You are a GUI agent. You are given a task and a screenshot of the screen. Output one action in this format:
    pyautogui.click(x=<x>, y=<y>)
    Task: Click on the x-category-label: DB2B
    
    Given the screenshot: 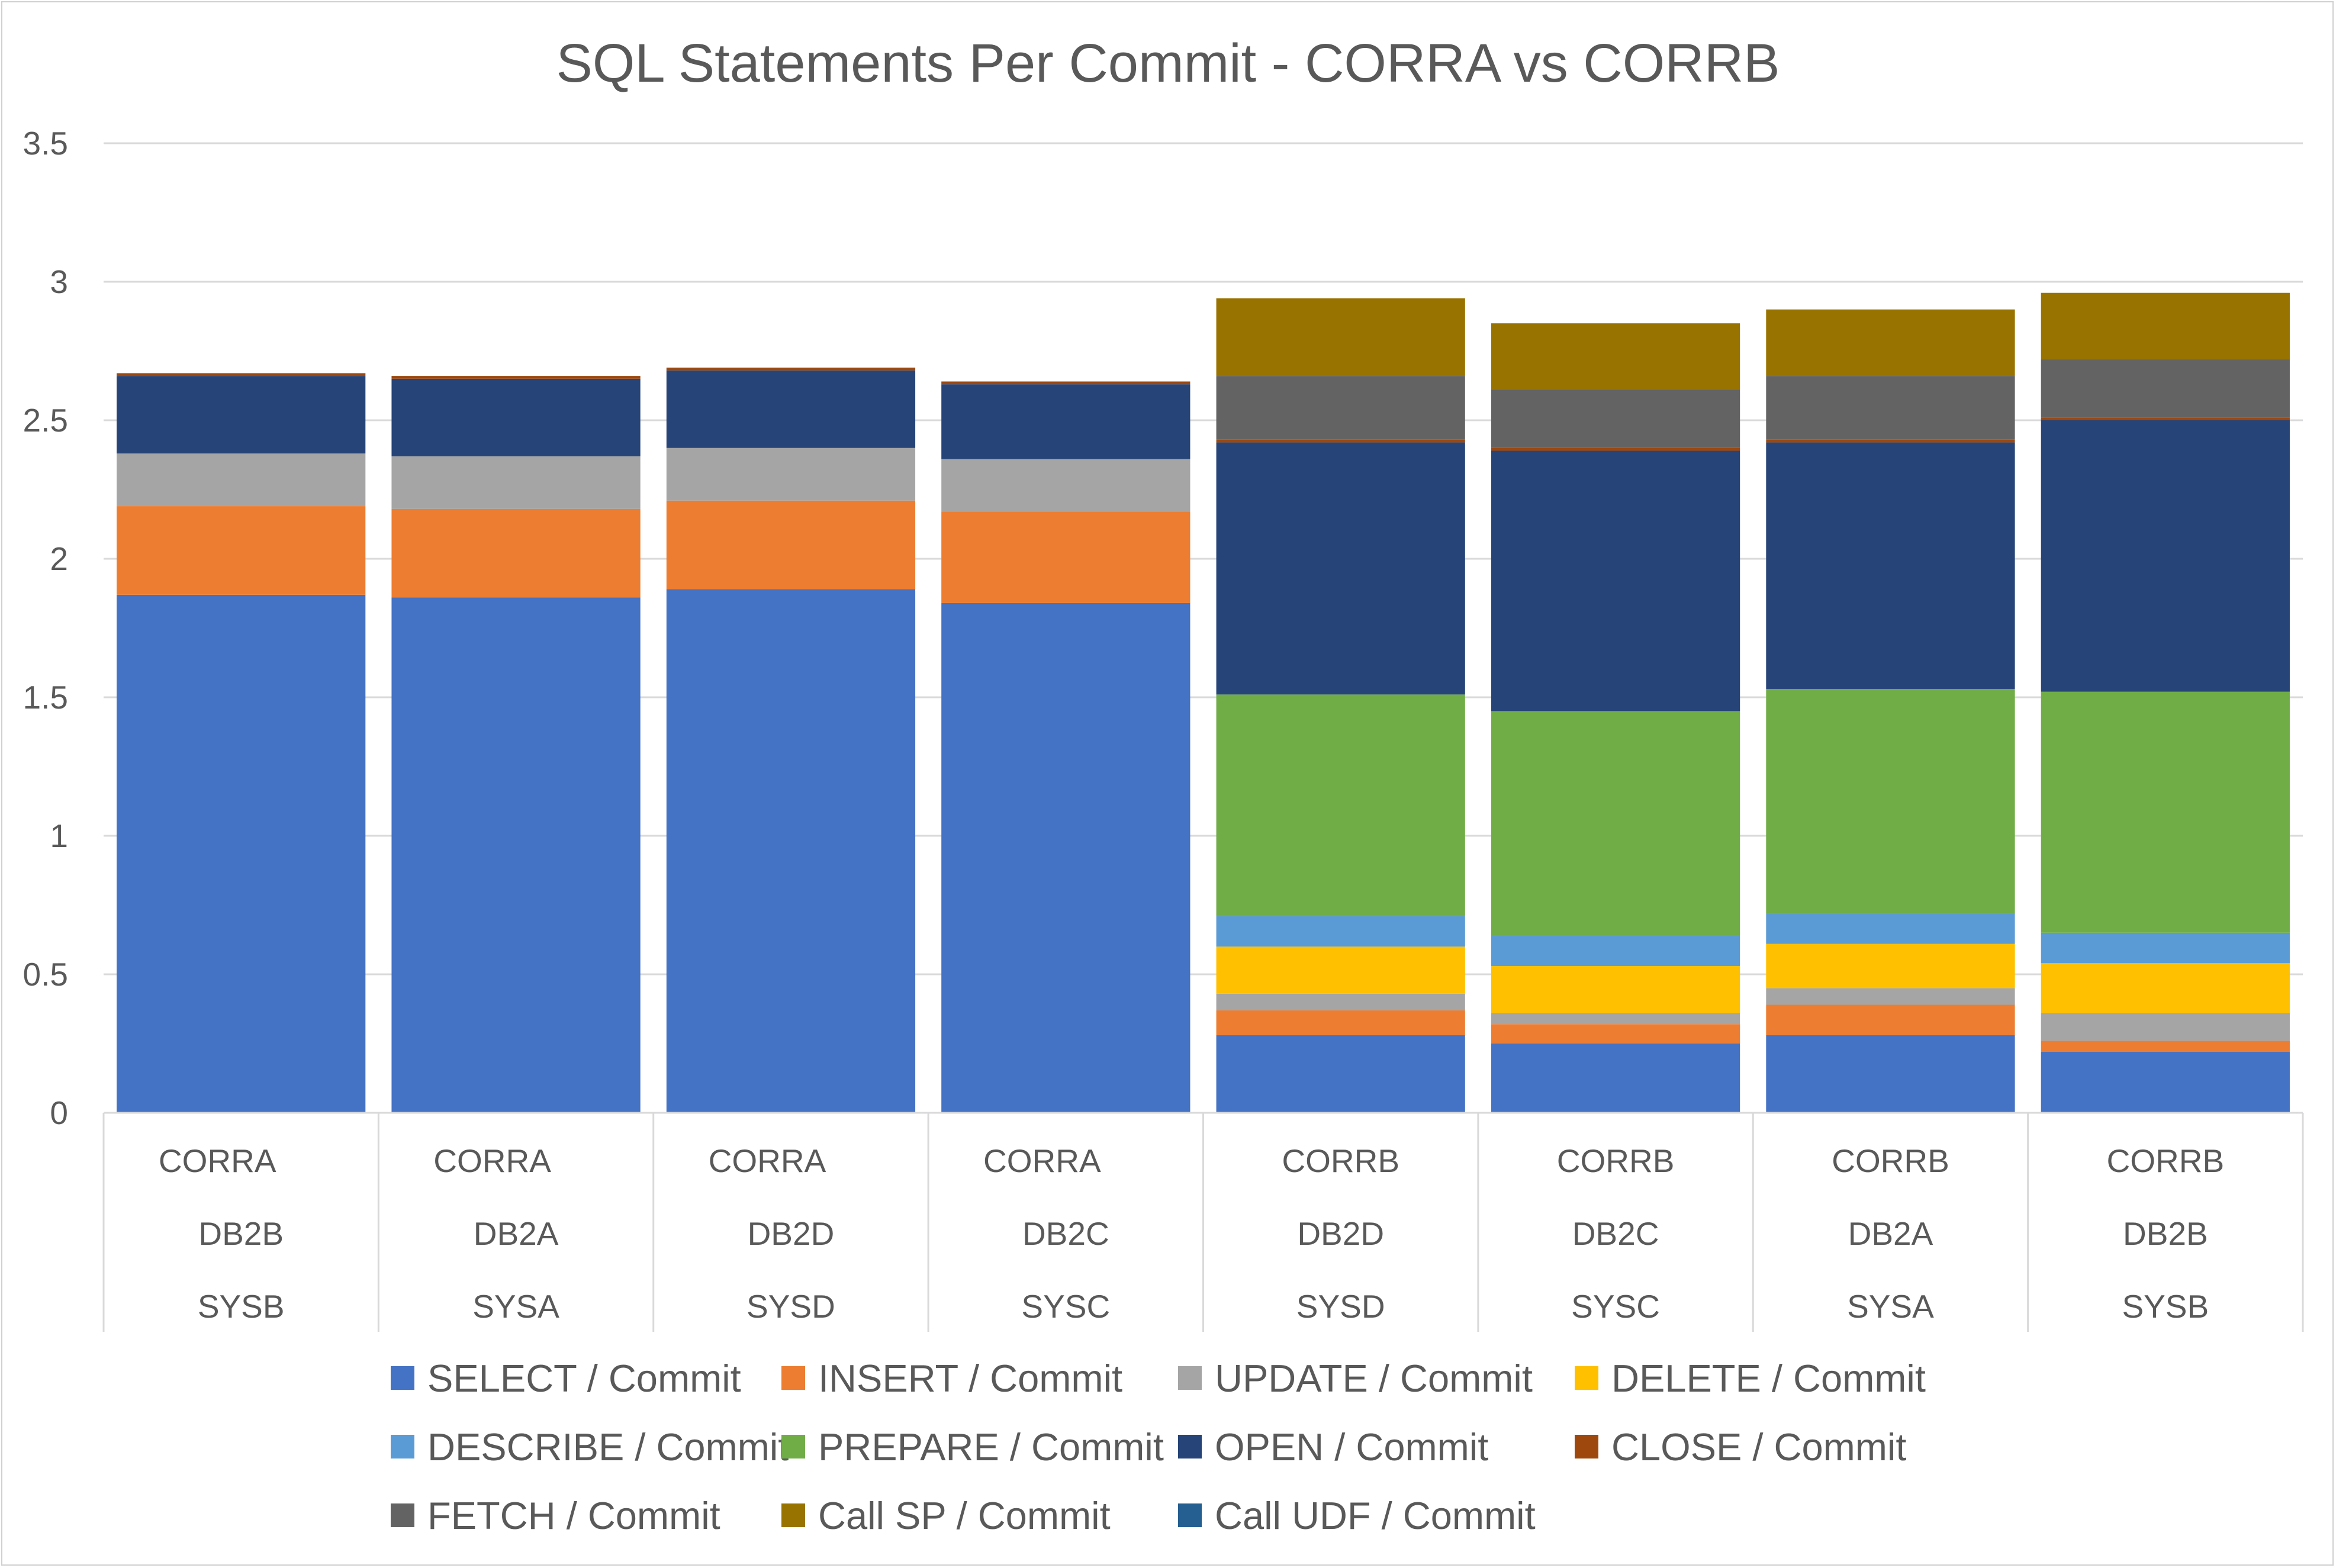 What is the action you would take?
    pyautogui.click(x=241, y=1233)
    